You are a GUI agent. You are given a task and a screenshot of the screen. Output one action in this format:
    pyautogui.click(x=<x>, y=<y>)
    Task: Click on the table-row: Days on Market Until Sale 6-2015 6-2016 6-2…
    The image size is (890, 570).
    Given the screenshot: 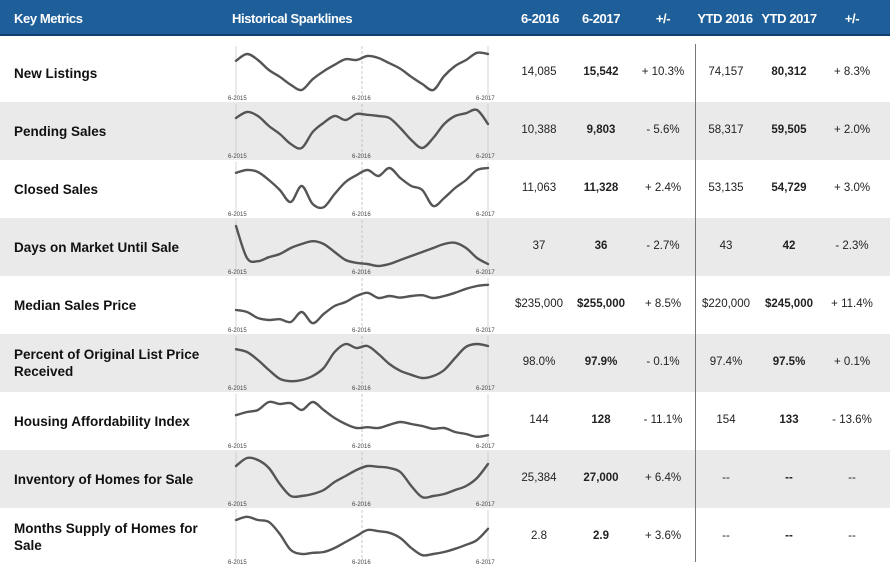 What is the action you would take?
    pyautogui.click(x=445, y=247)
    